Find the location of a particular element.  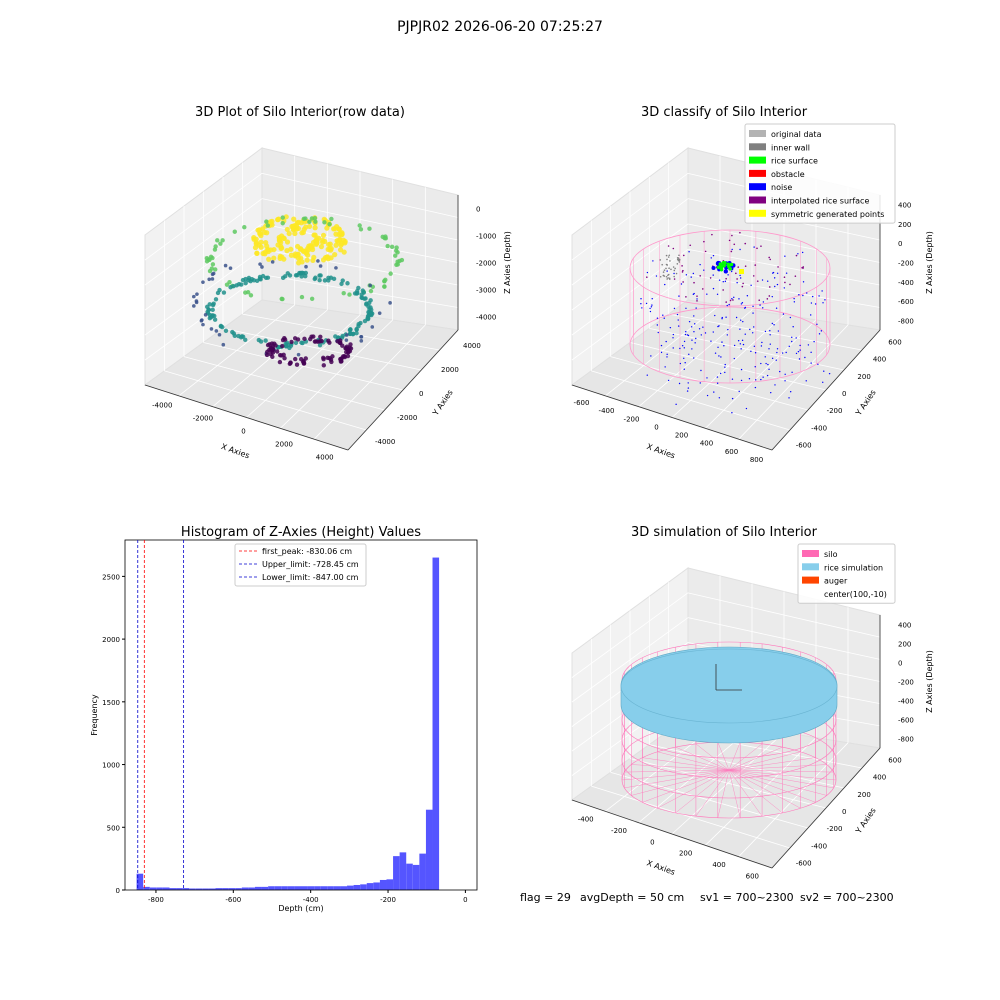

x-axis-line is located at coordinates (672, 834).